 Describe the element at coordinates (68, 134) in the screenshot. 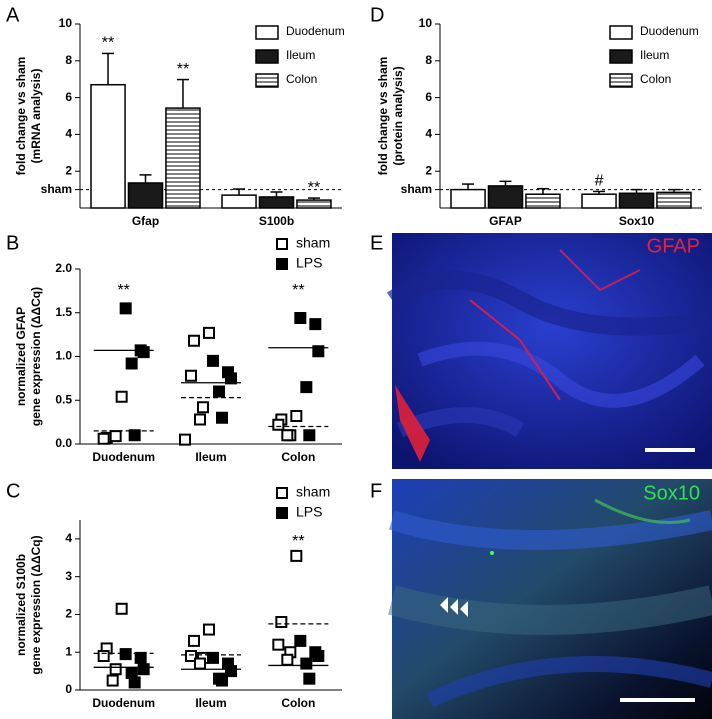

I see `y-tick-label: 4` at that location.